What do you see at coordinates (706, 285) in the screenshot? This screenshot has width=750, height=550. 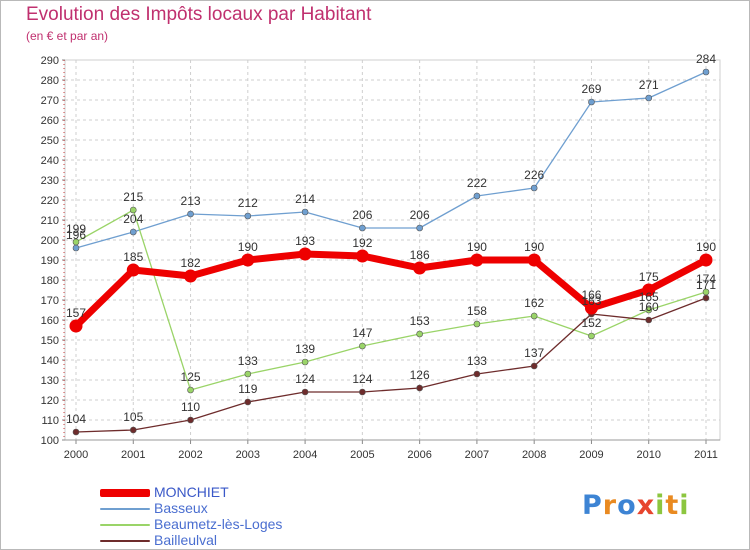 I see `data-label: 171` at bounding box center [706, 285].